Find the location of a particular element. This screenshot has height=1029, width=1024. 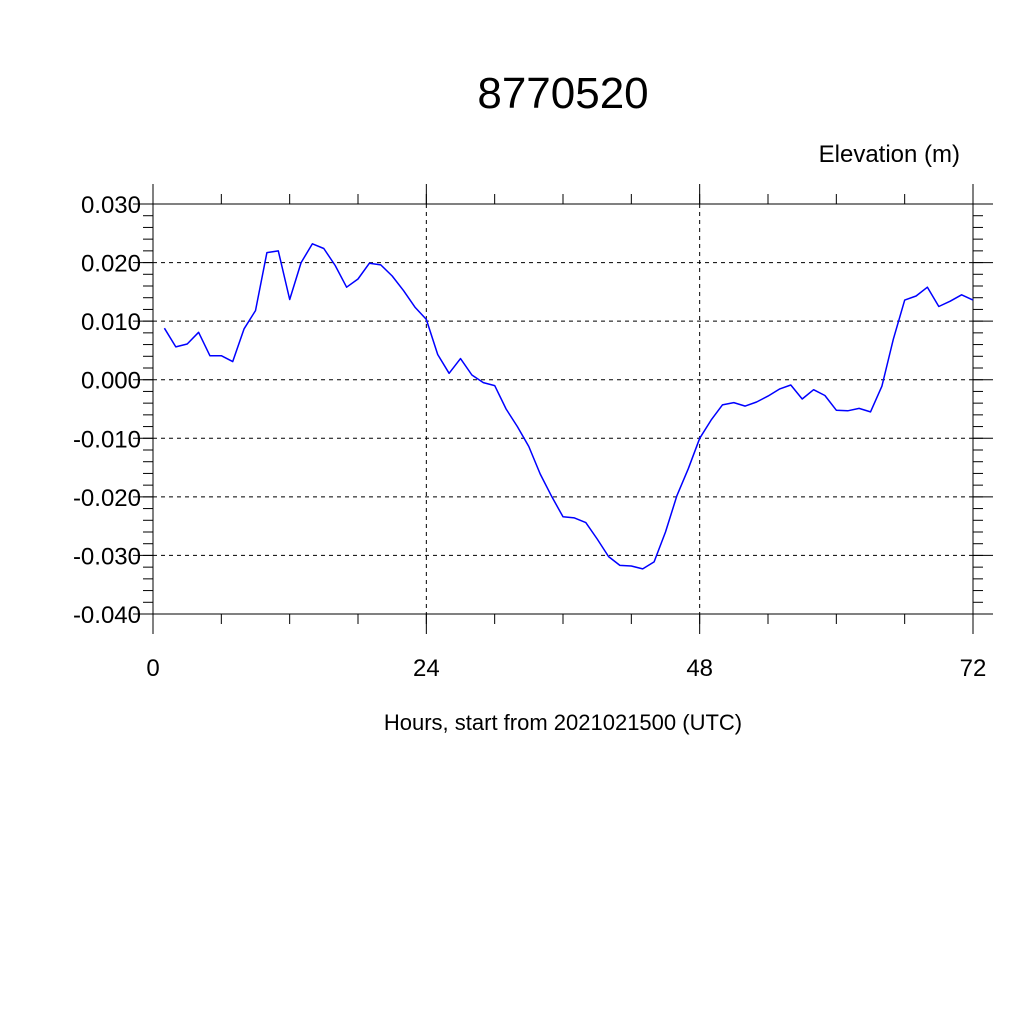

y-tick-label: 0.000 is located at coordinates (111, 381).